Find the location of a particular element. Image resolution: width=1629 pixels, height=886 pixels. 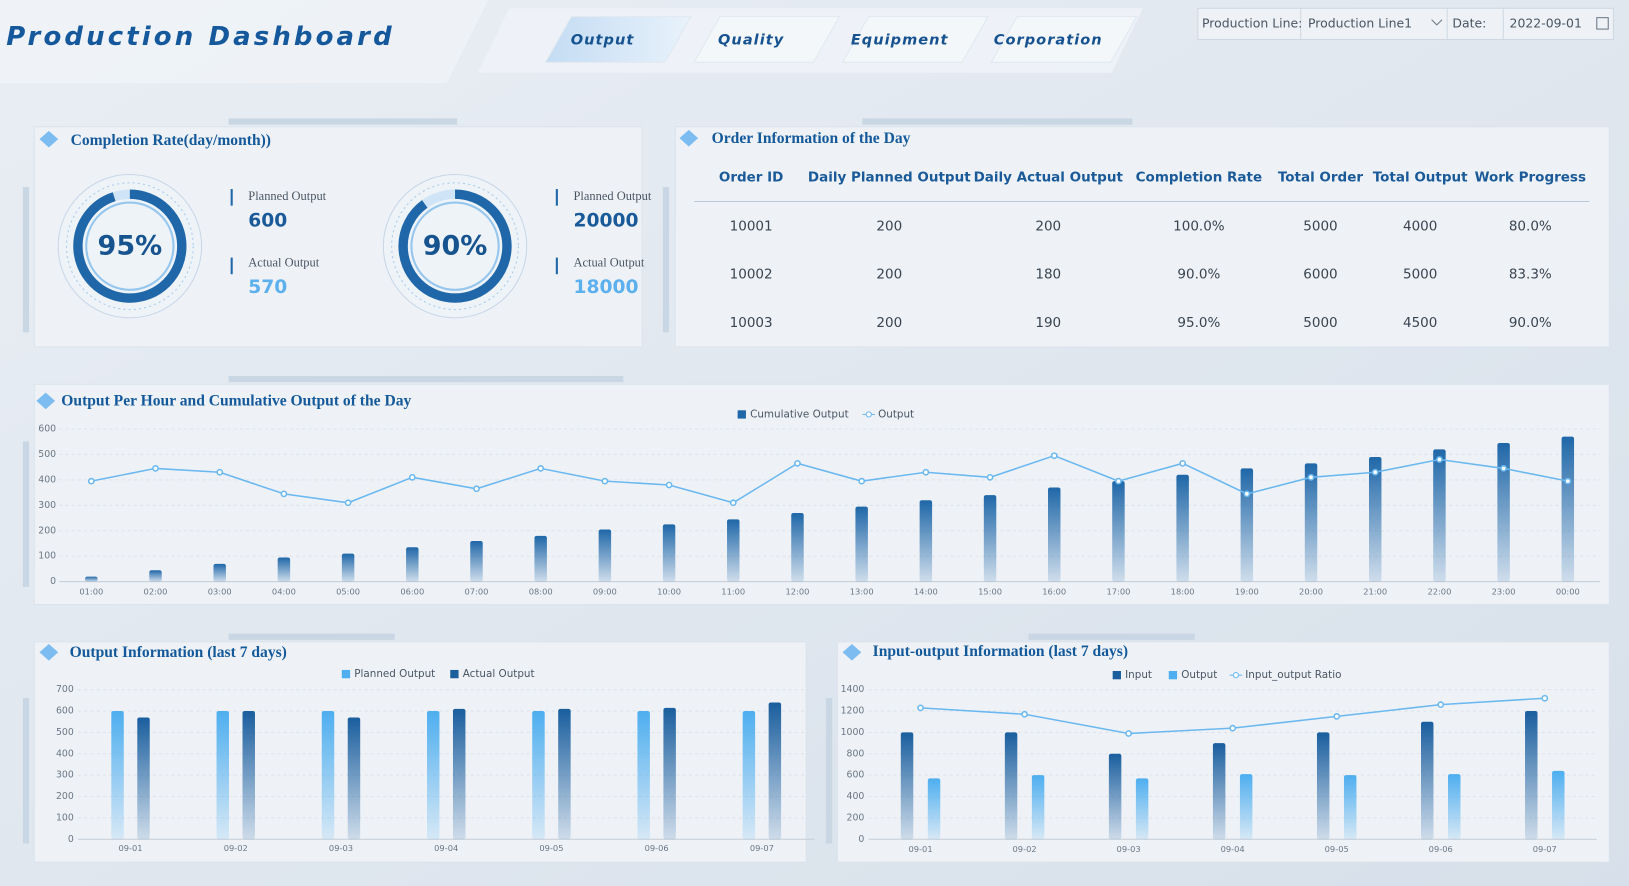

chart-title: Input-output Information (last 7 days) is located at coordinates (1000, 651).